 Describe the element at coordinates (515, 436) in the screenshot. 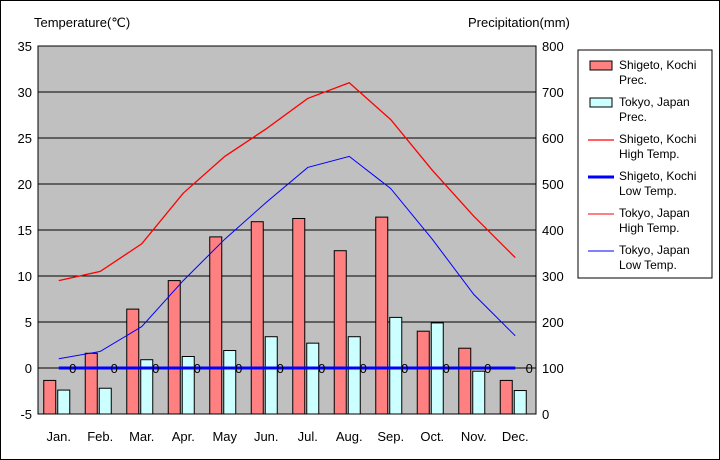

I see `x-tick-label: Dec.` at that location.